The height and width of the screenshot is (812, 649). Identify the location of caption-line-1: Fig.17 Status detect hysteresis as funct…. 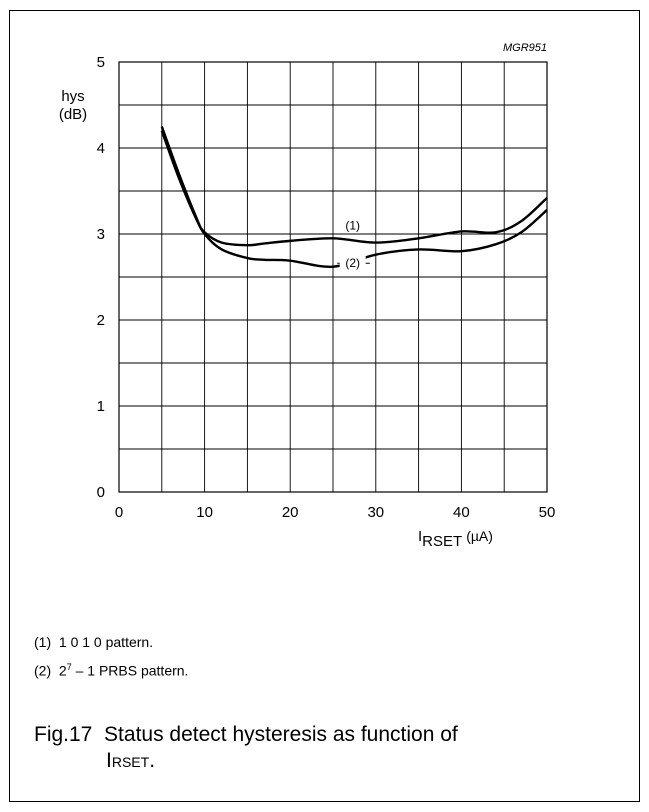
(246, 735).